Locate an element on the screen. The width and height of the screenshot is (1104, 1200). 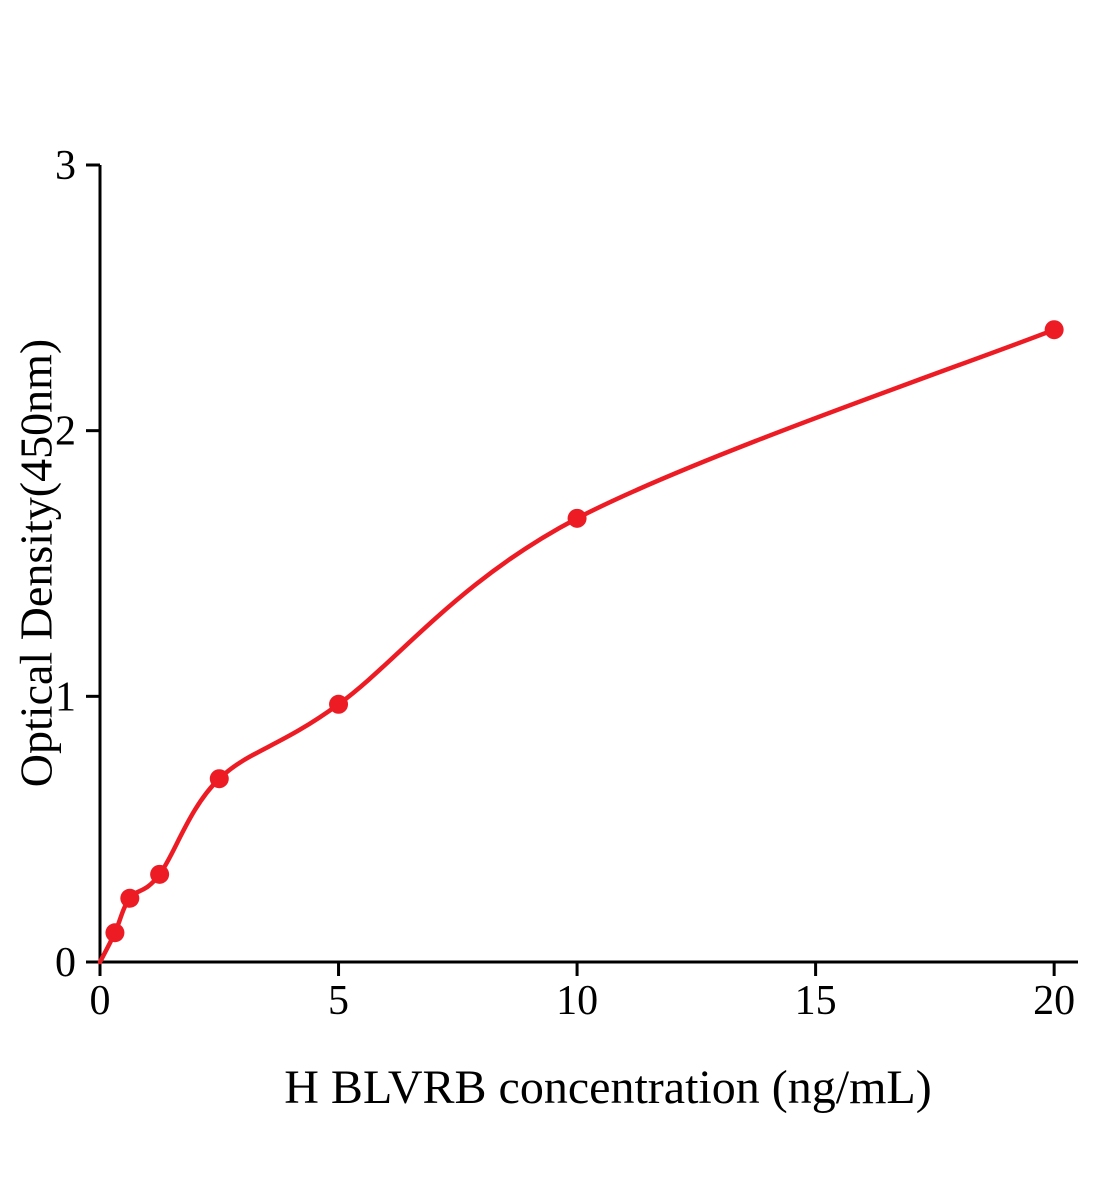
y-tick-label: 1 is located at coordinates (65, 697).